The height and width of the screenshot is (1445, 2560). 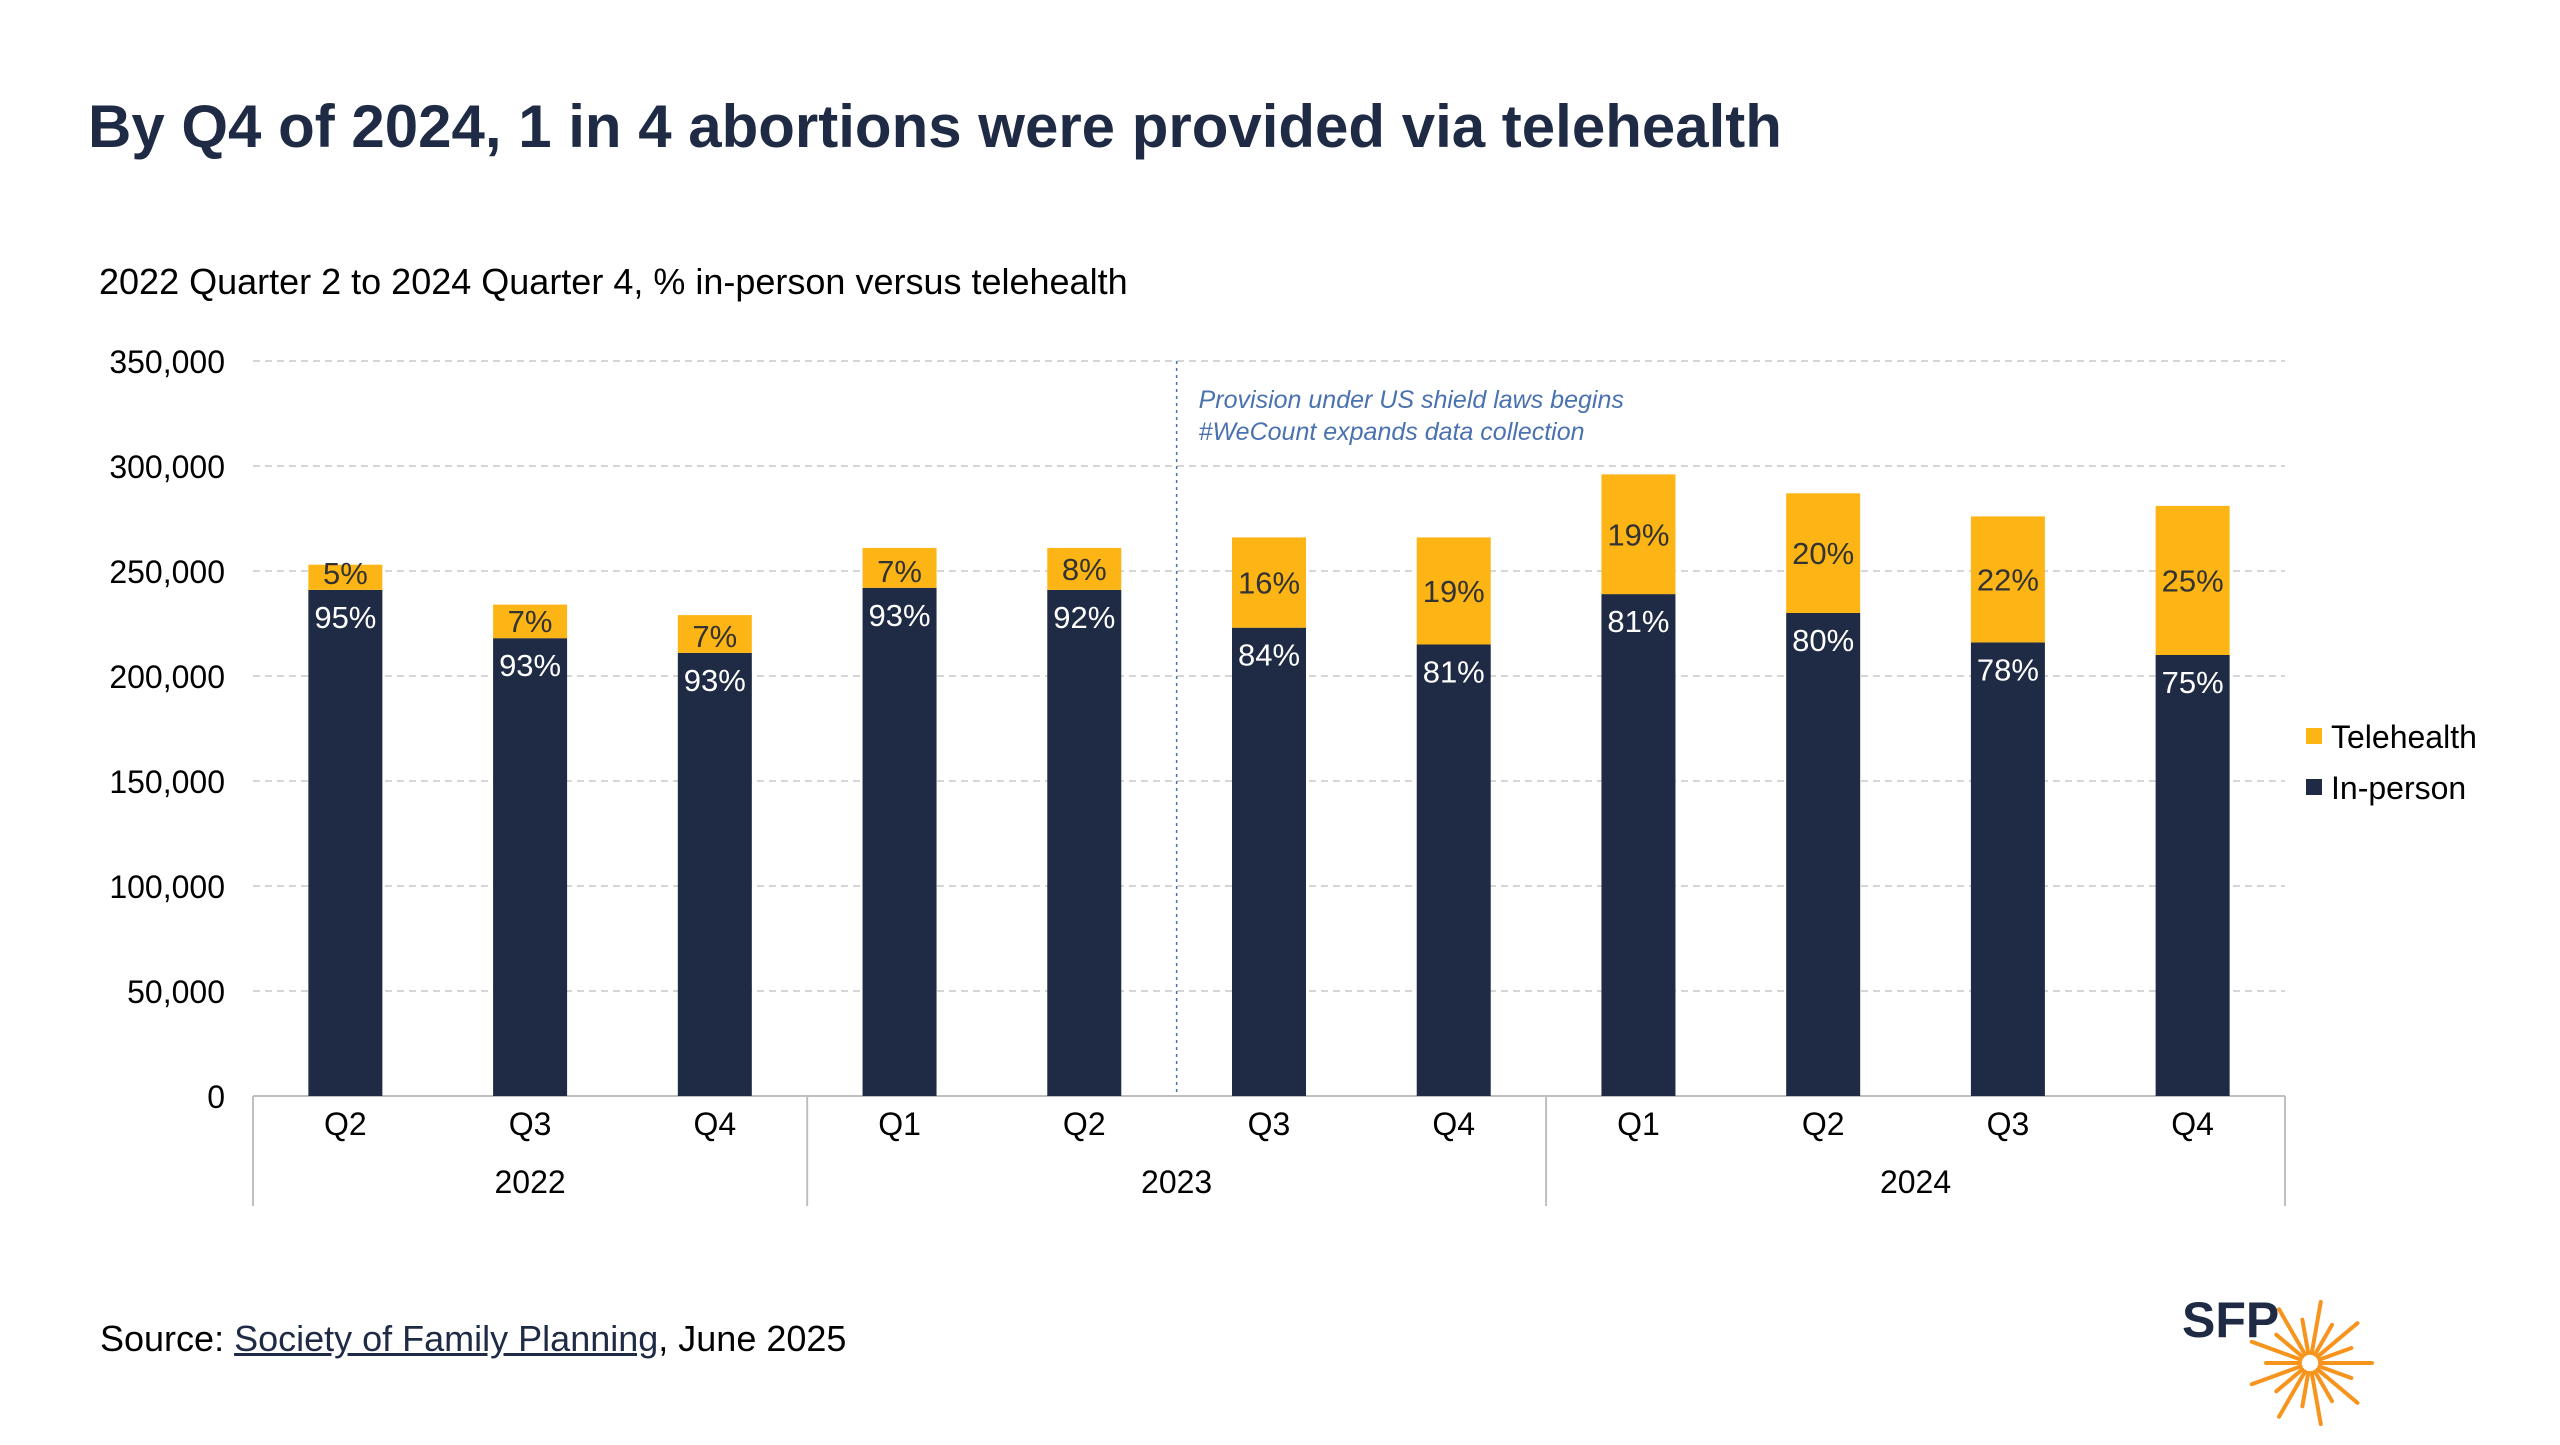 I want to click on source-link: Society of Family Planning, so click(x=446, y=1338).